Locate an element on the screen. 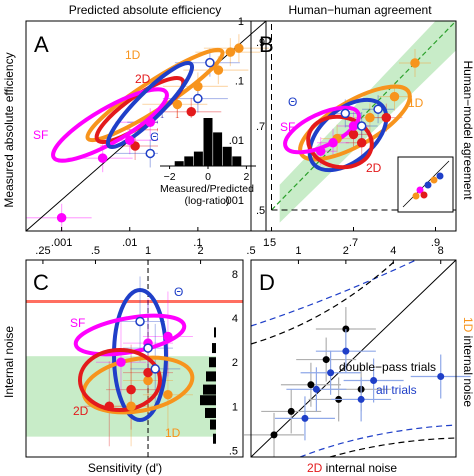  panel-d-blue-upper is located at coordinates (333, 293).